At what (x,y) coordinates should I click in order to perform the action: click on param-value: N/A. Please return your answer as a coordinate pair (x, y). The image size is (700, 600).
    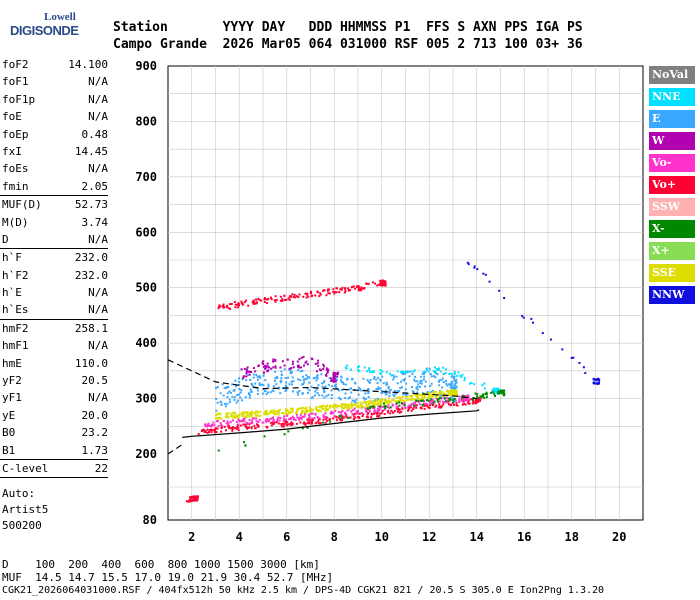
    Looking at the image, I should click on (98, 99).